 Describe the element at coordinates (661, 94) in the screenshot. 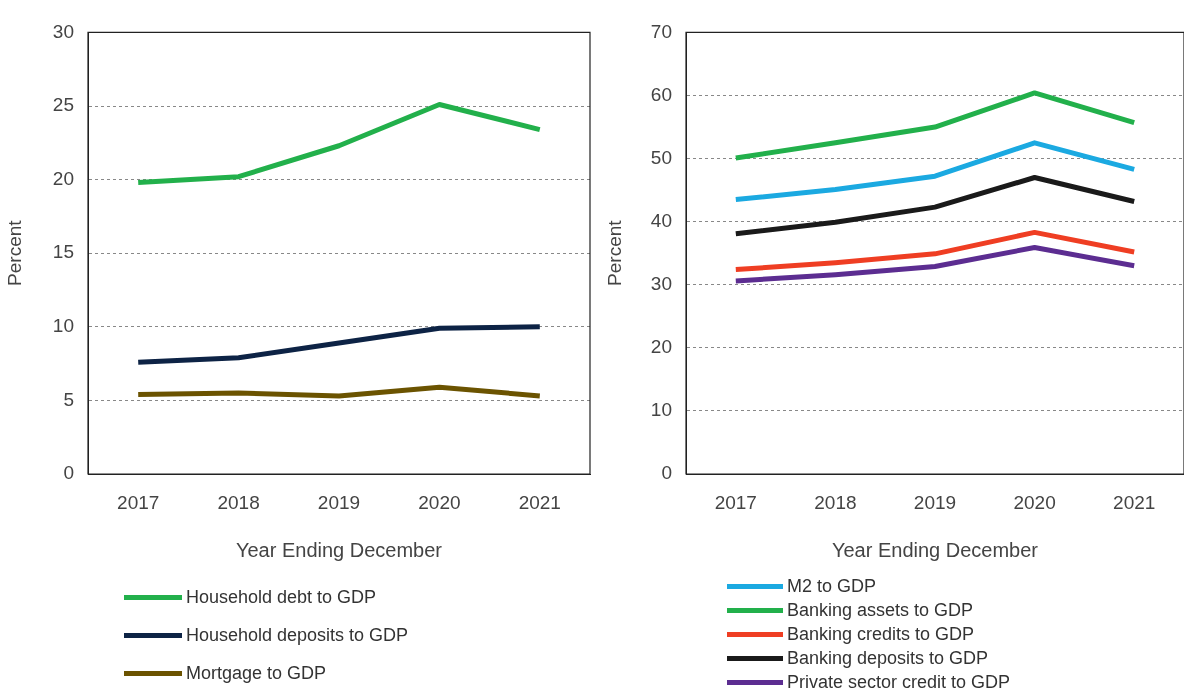

I see `y-tick-label: 60` at that location.